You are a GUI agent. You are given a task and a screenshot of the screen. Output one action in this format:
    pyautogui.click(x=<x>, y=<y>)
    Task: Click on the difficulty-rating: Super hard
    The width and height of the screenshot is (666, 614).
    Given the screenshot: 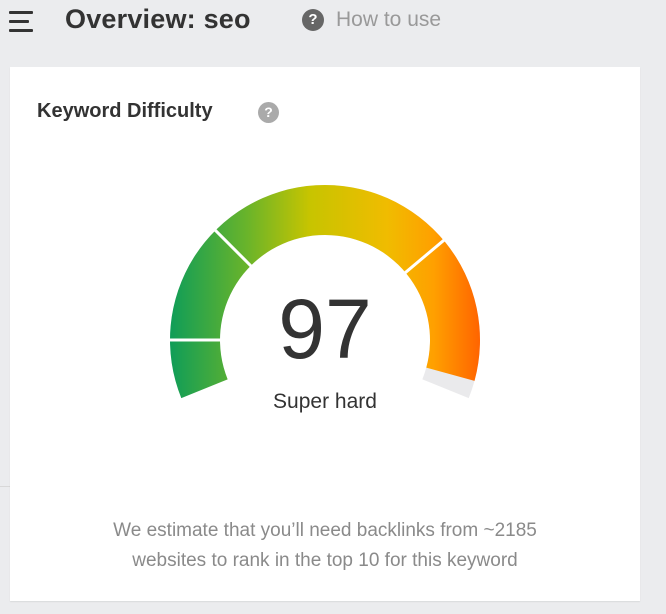 What is the action you would take?
    pyautogui.click(x=325, y=401)
    